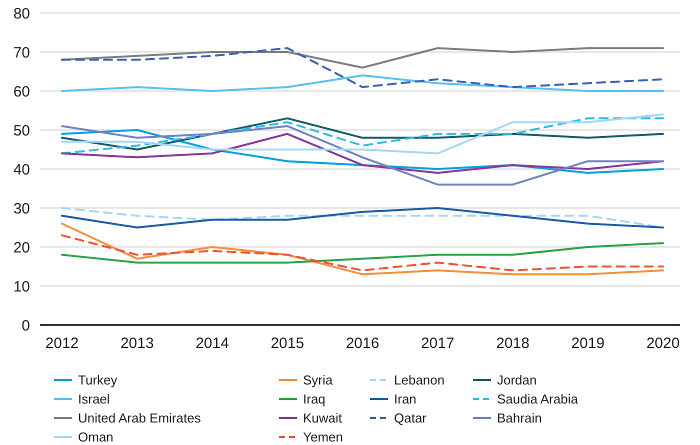 The height and width of the screenshot is (445, 700). I want to click on legend-label: Bahrain, so click(519, 418).